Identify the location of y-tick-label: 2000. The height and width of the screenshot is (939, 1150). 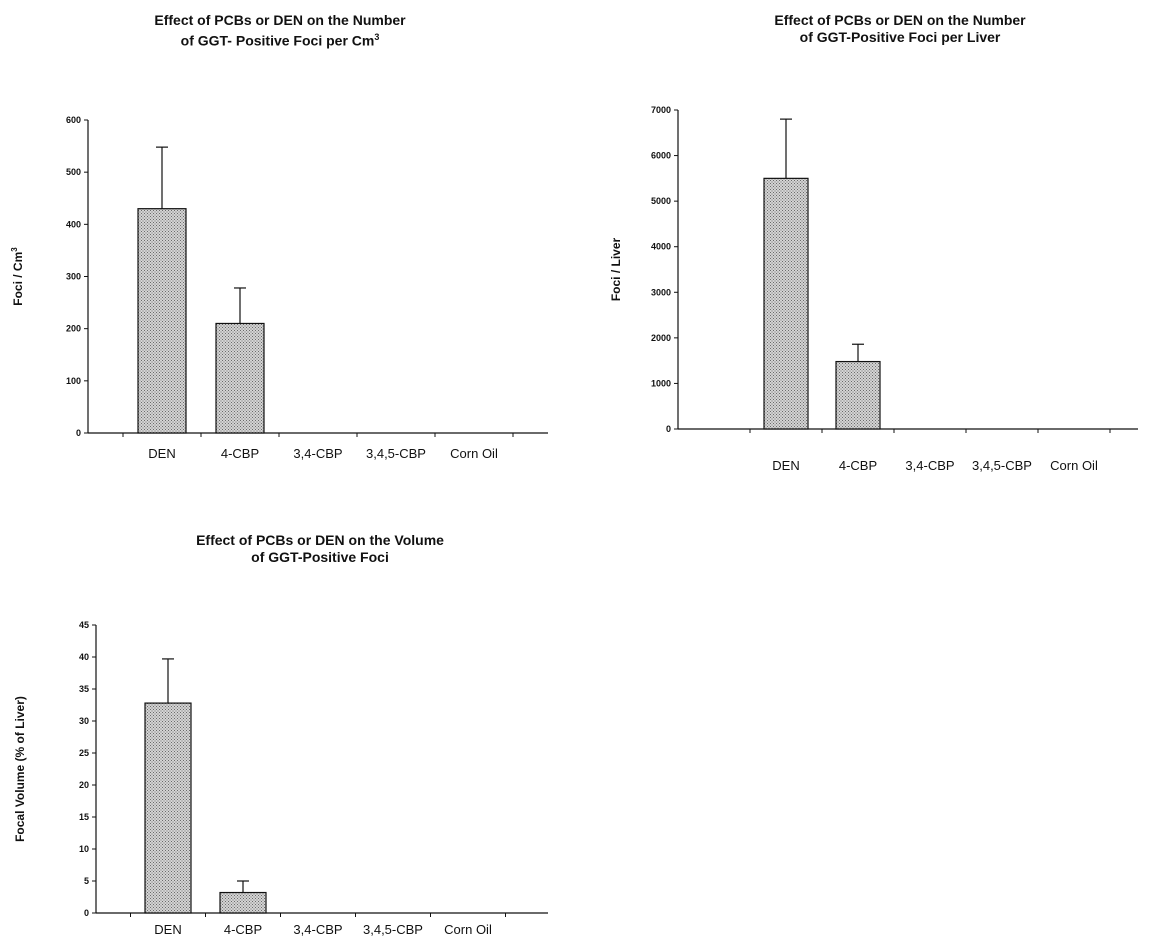
(661, 338).